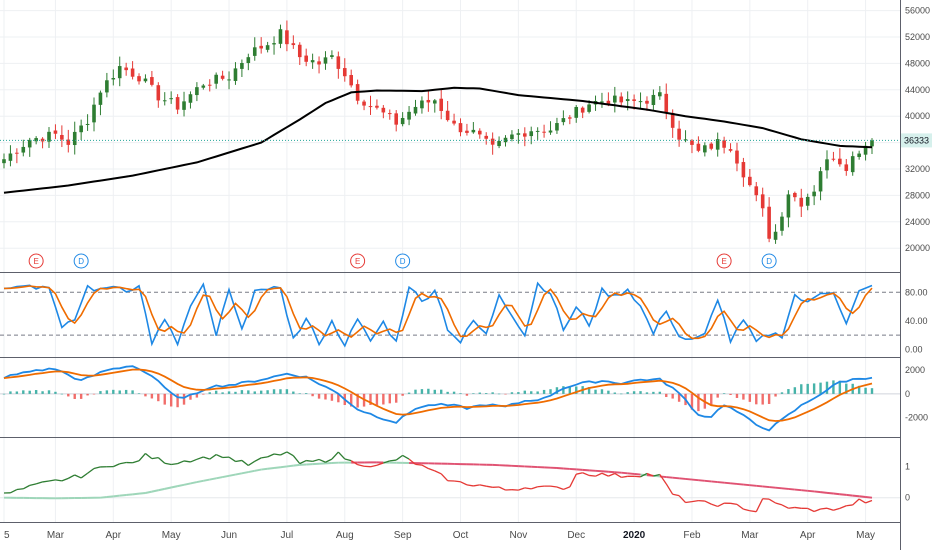  I want to click on stochastic-pane, so click(450, 314).